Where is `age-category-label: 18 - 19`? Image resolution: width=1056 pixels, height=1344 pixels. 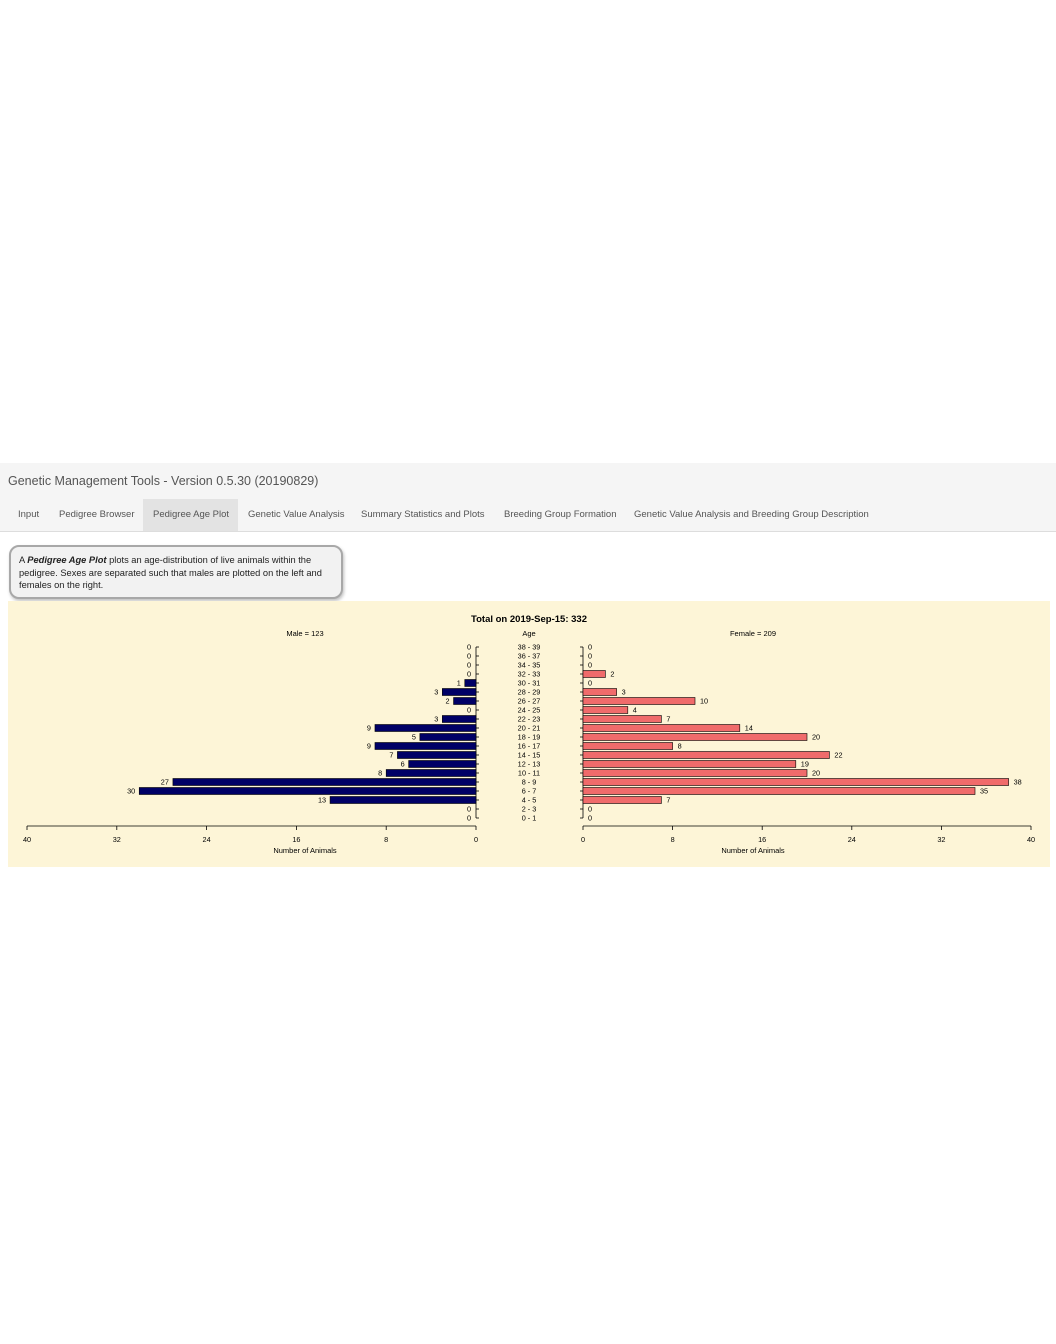 age-category-label: 18 - 19 is located at coordinates (529, 737).